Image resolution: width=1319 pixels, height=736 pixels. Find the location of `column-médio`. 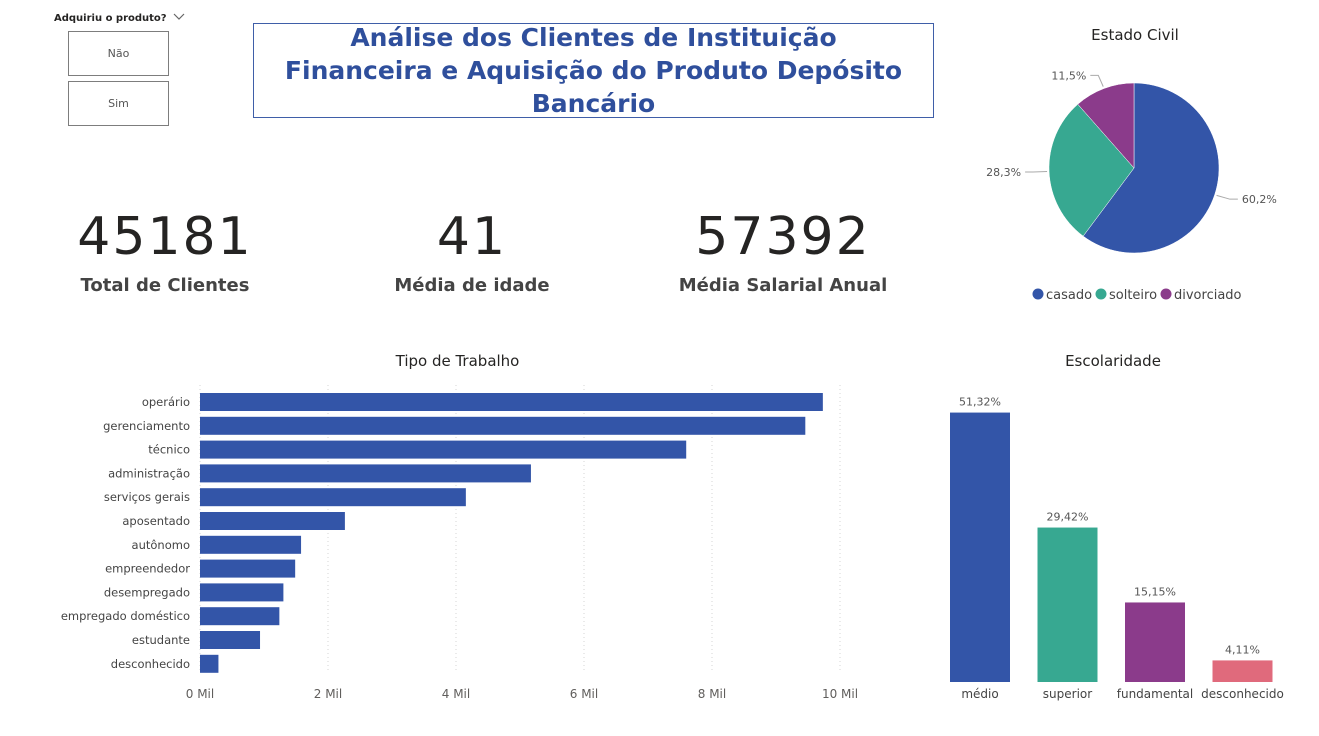

column-médio is located at coordinates (980, 547).